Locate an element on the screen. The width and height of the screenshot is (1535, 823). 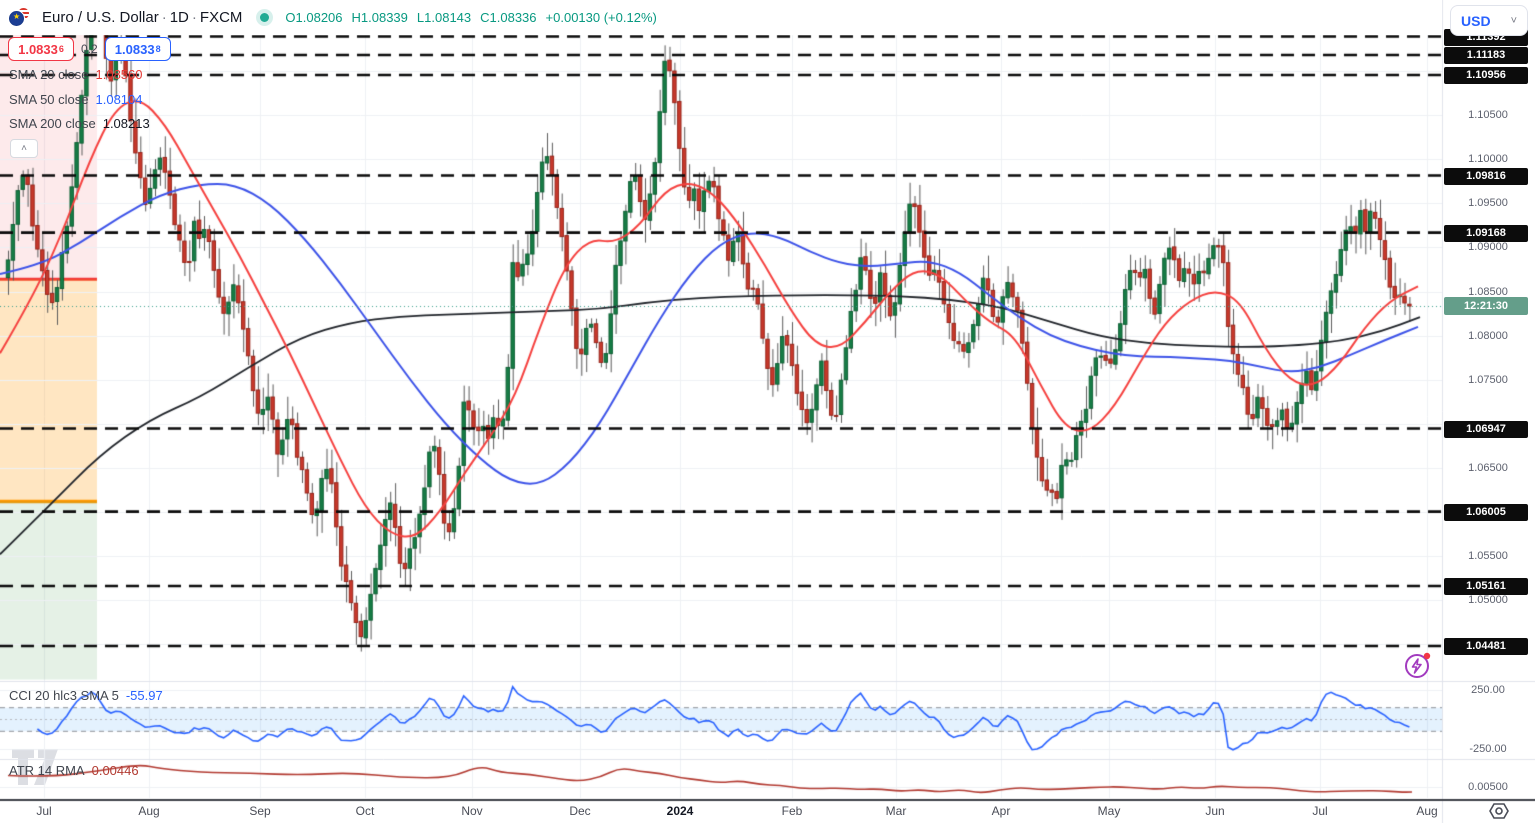
price-tick-label: 1.09000 is located at coordinates (1488, 247).